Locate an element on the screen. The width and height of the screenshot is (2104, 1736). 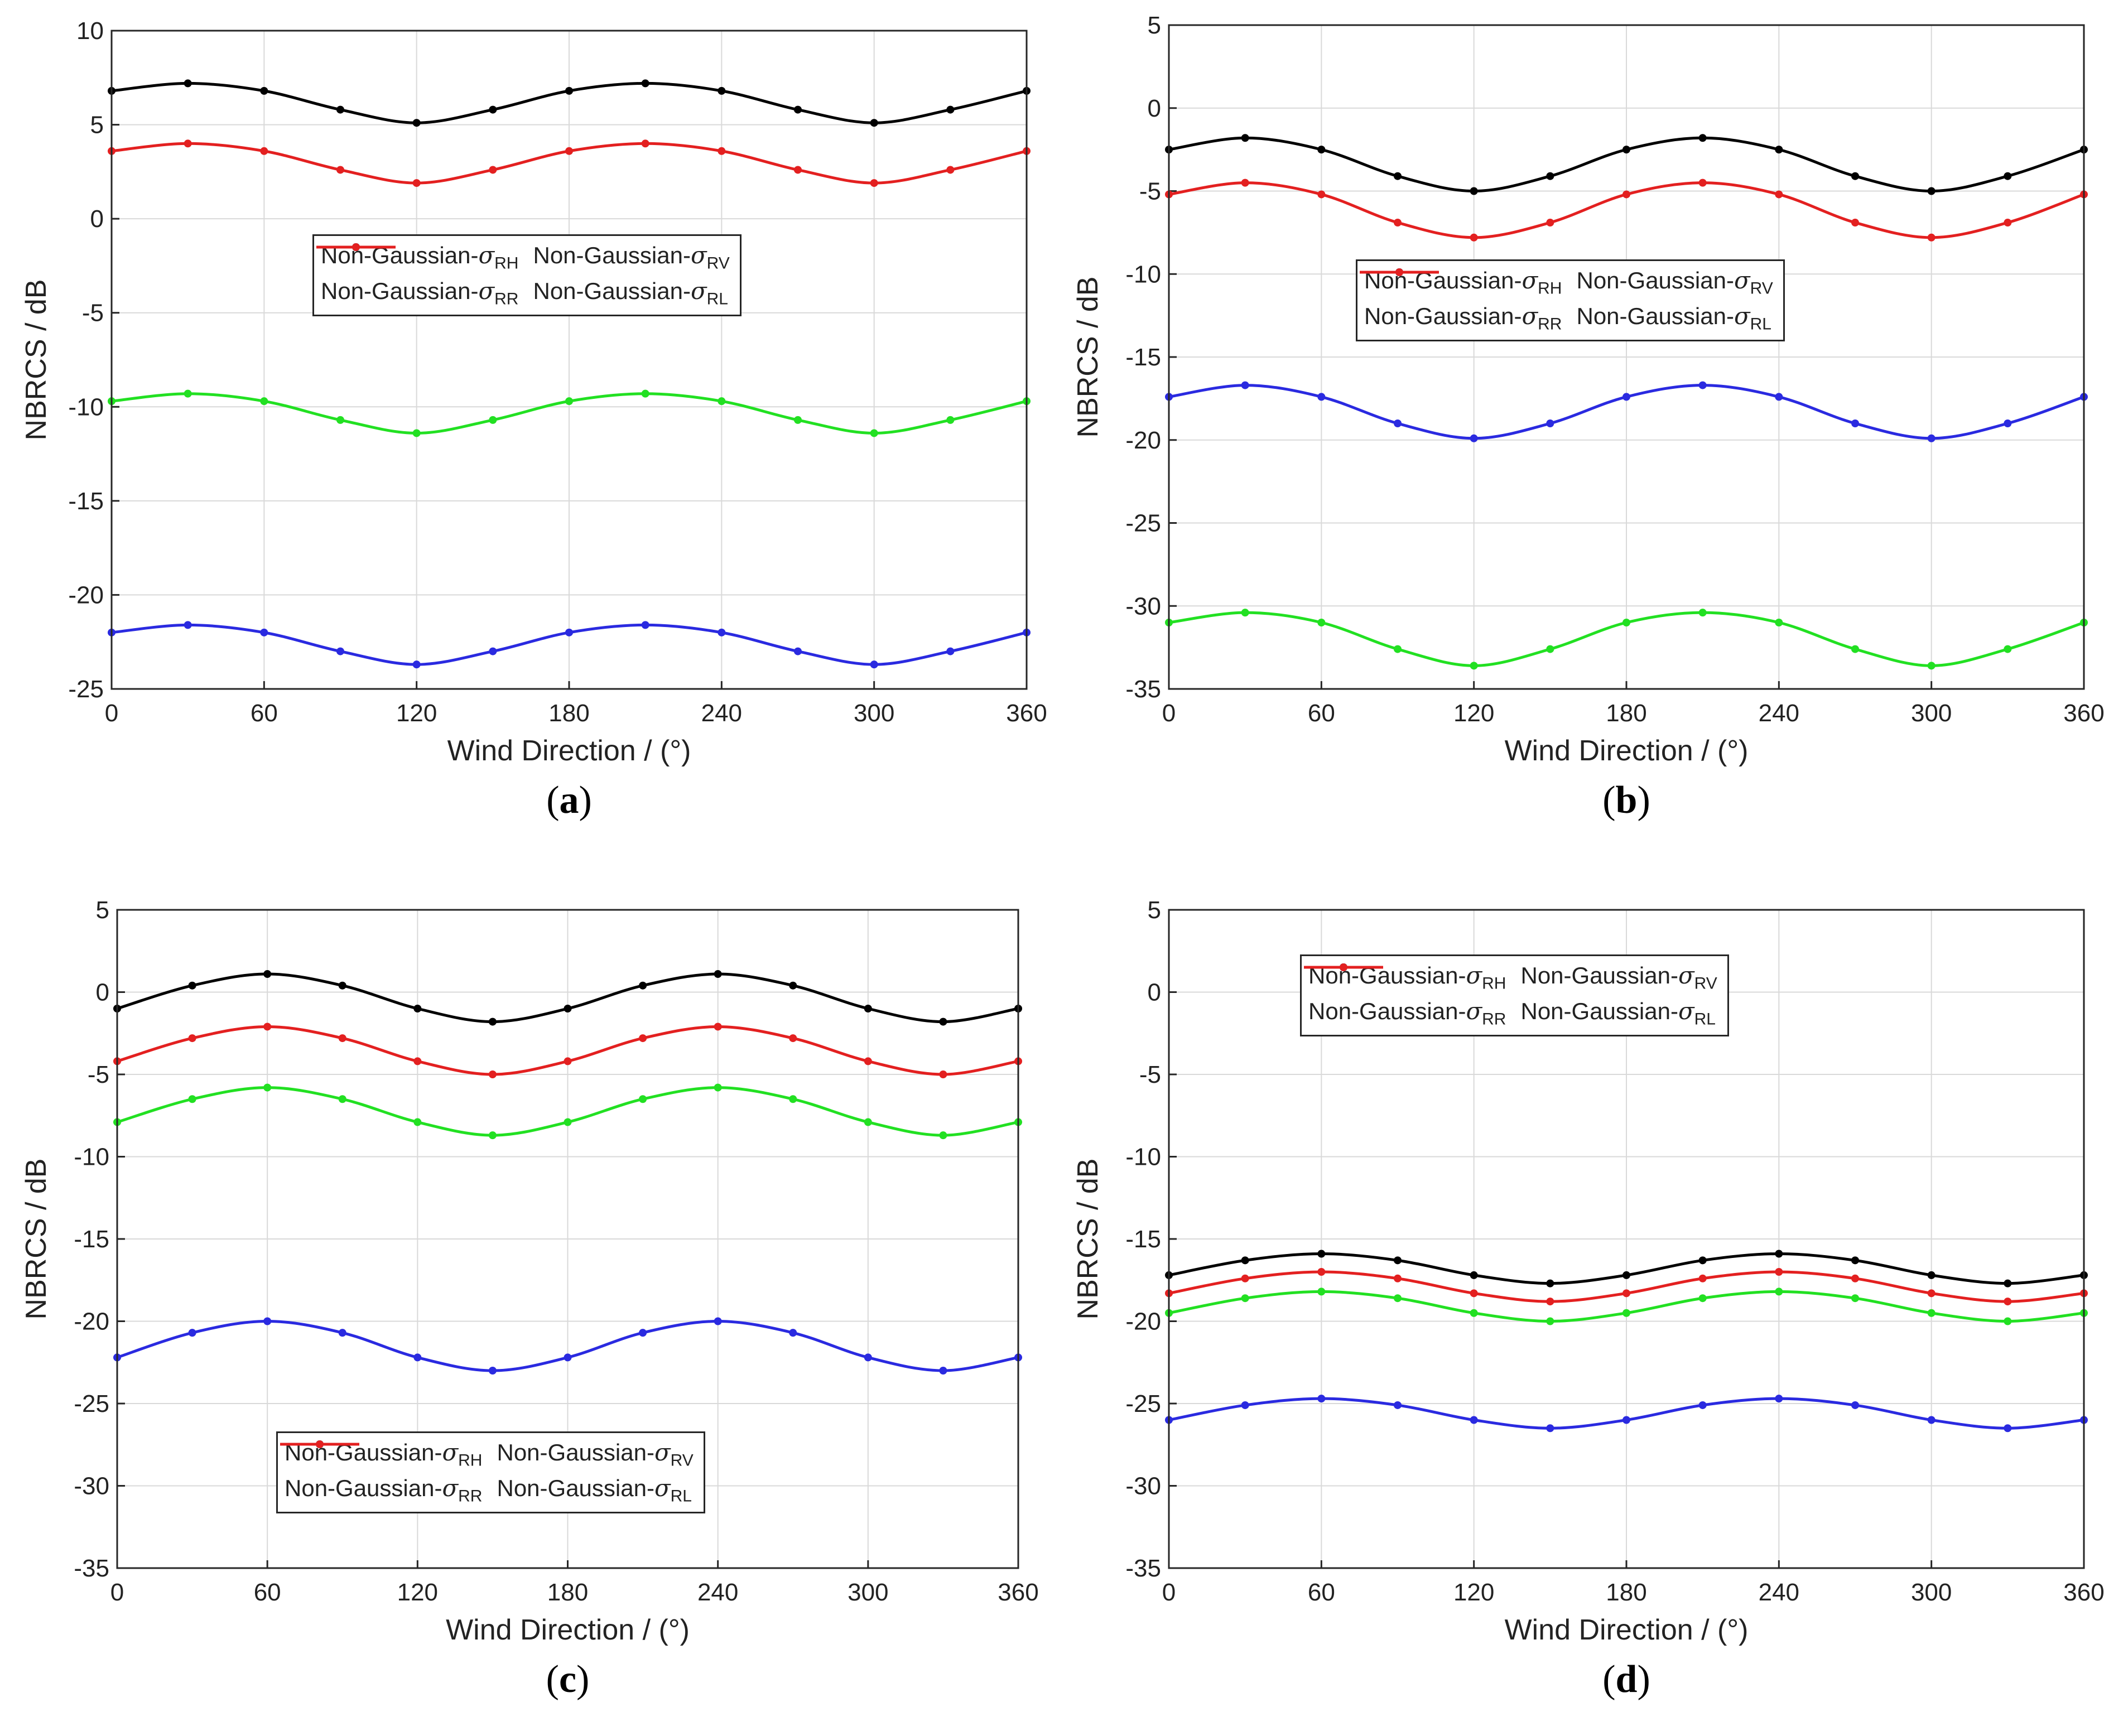
y-tick-label: 10 is located at coordinates (90, 31).